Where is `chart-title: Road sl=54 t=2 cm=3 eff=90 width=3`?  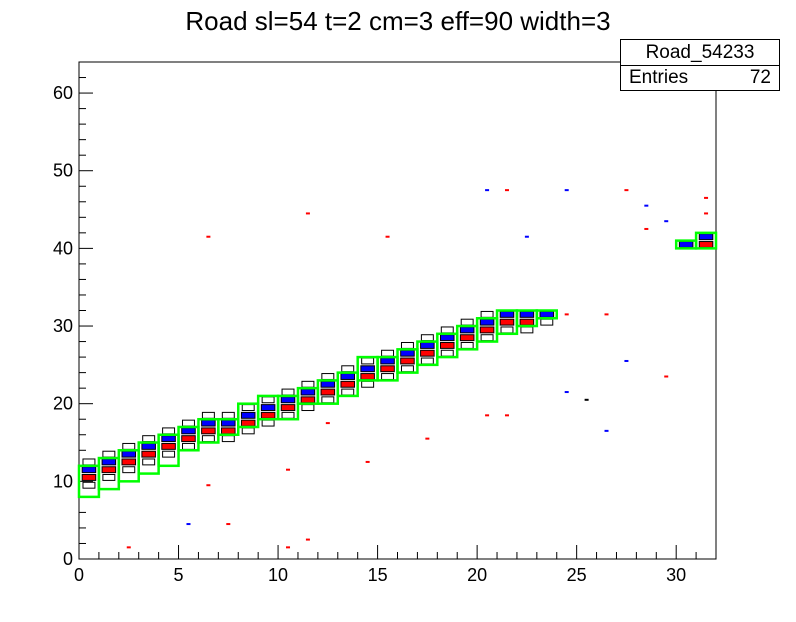 chart-title: Road sl=54 t=2 cm=3 eff=90 width=3 is located at coordinates (398, 21).